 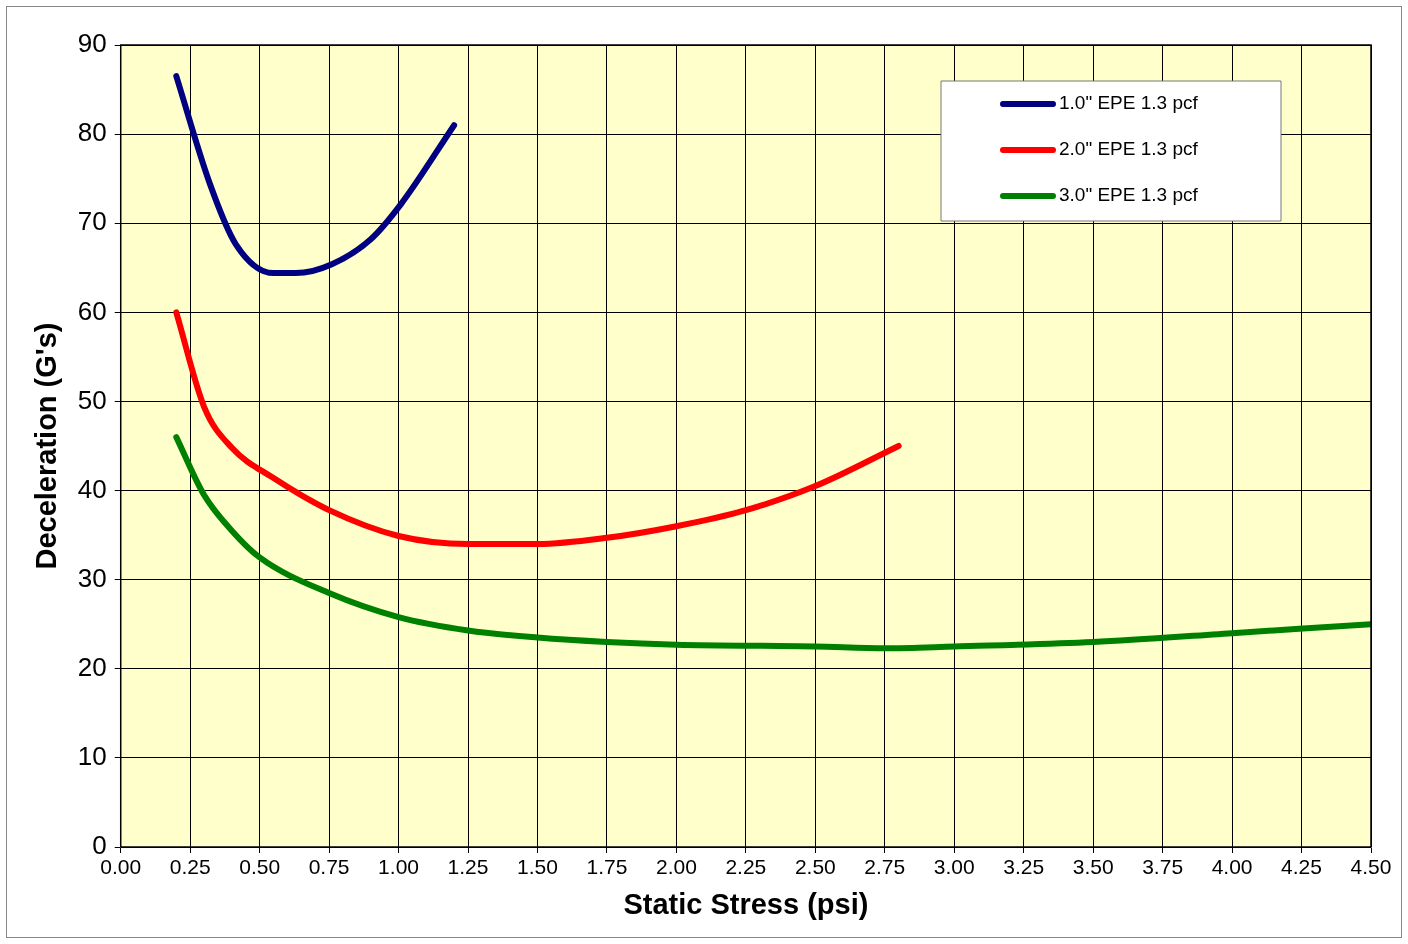 I want to click on legend-label: 2.0" EPE 1.3 pcf, so click(x=1129, y=149).